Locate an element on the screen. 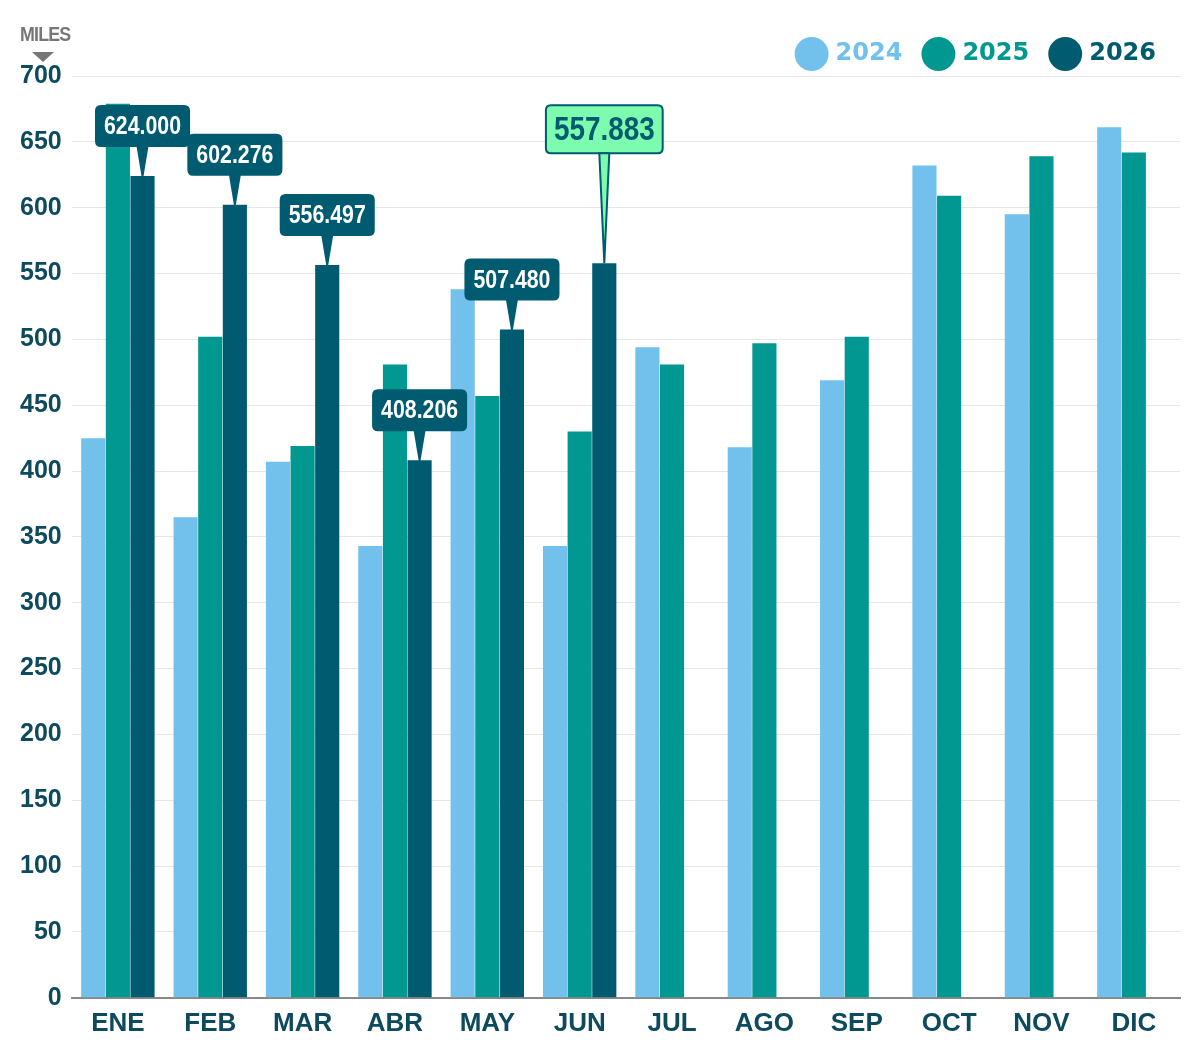 The image size is (1200, 1059). legend-label: 2025 is located at coordinates (996, 52).